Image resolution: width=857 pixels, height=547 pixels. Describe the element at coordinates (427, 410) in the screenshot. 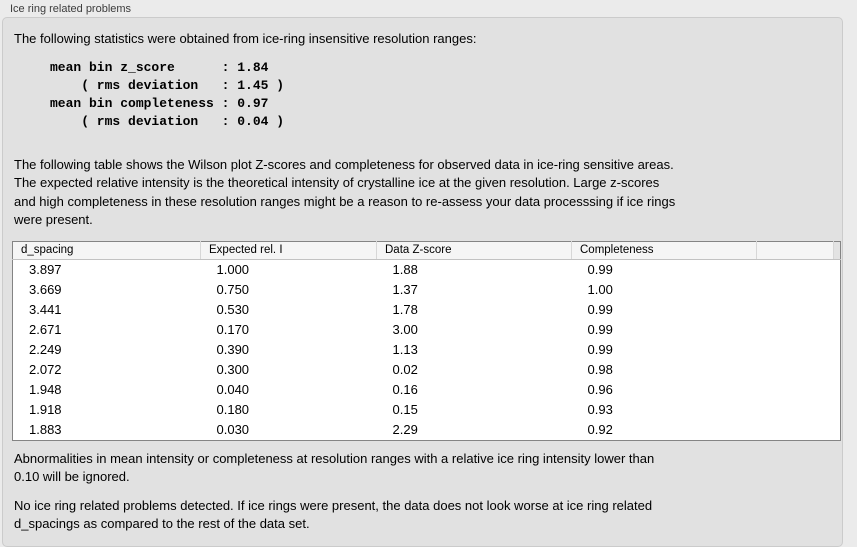

I see `table-row: 1.918 0.180 0.15 0.93` at that location.